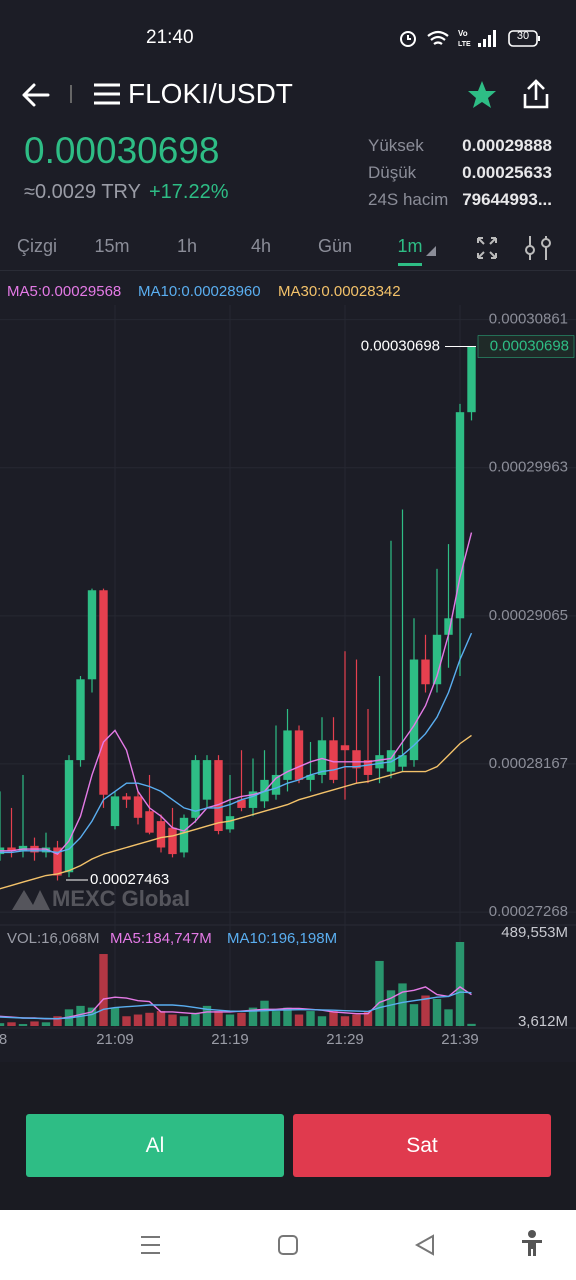  I want to click on tab-tools, so click(514, 248).